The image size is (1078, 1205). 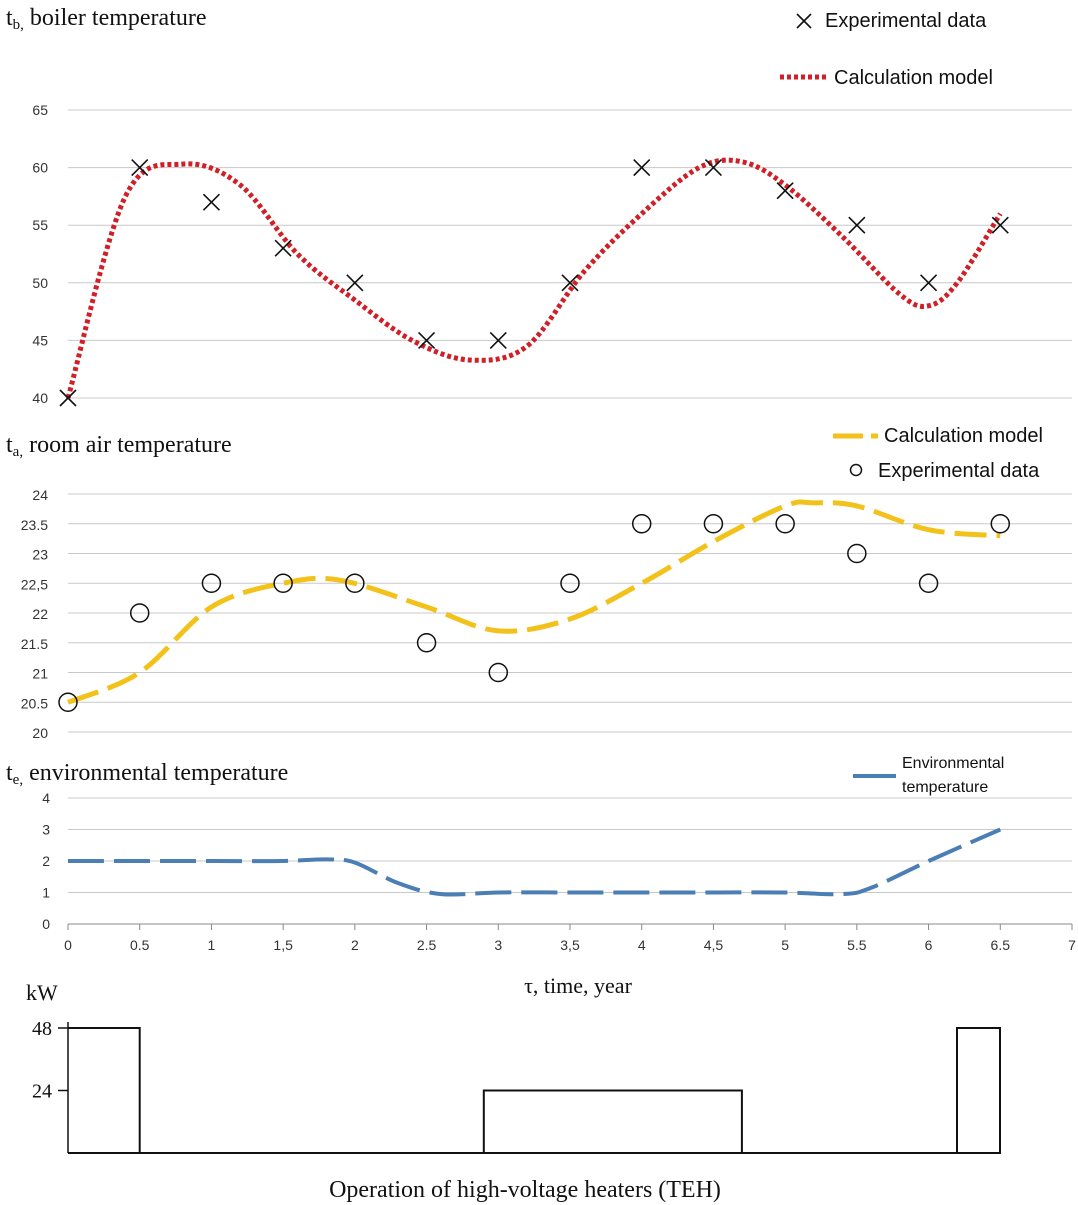 I want to click on time-axis-tick: 2, so click(x=355, y=945).